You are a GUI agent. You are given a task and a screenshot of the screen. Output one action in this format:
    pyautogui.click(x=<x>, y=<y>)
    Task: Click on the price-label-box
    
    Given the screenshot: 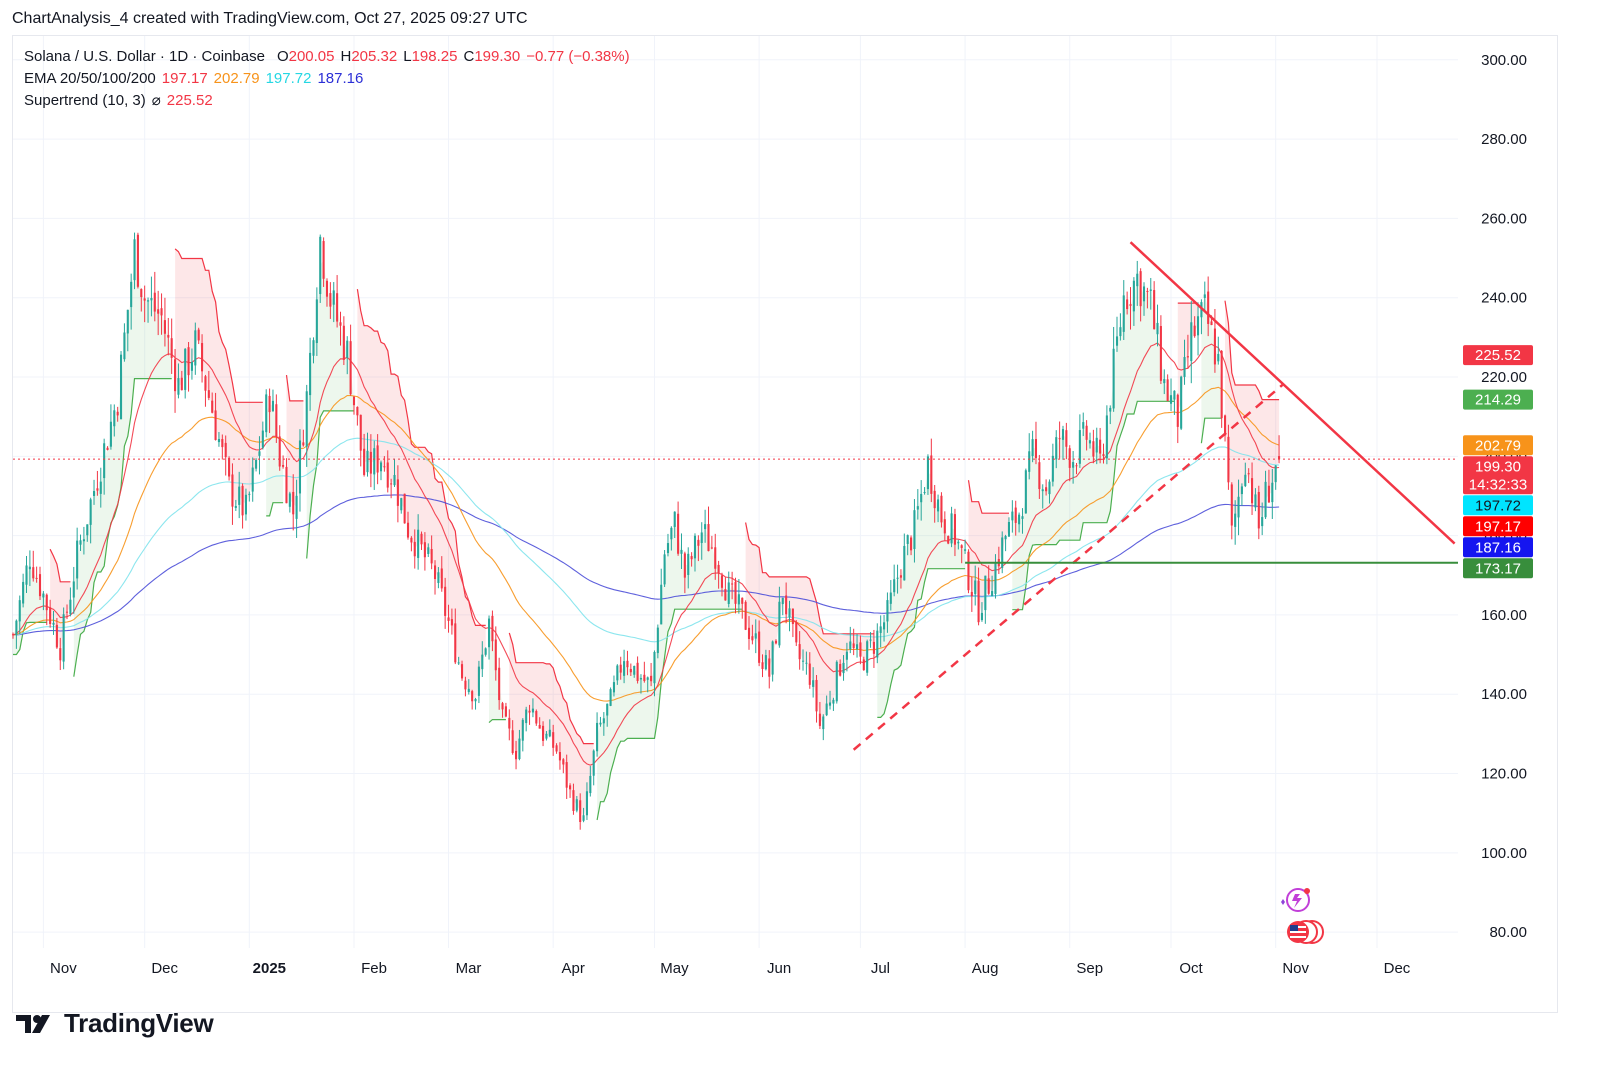 What is the action you would take?
    pyautogui.click(x=1498, y=355)
    